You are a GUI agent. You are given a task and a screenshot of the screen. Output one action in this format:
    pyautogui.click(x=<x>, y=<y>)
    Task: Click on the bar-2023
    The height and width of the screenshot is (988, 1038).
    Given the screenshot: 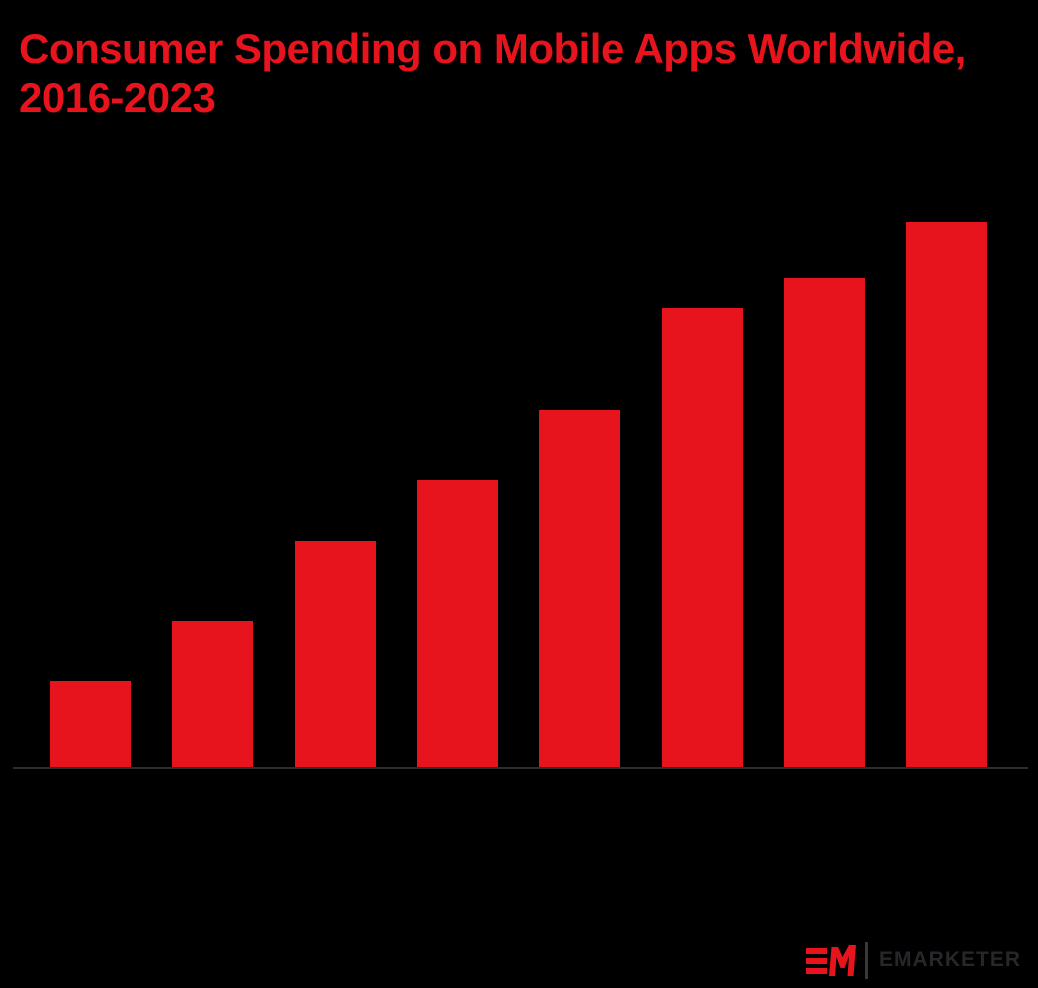 What is the action you would take?
    pyautogui.click(x=946, y=494)
    